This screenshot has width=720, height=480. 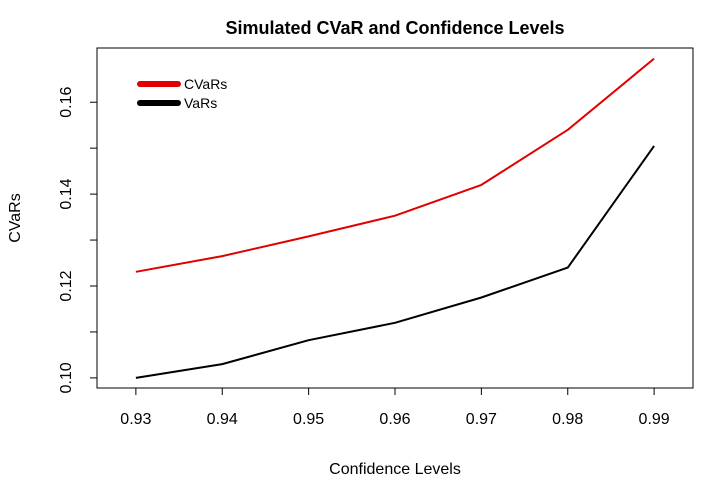 I want to click on x-axis-label: Confidence Levels, so click(x=395, y=469).